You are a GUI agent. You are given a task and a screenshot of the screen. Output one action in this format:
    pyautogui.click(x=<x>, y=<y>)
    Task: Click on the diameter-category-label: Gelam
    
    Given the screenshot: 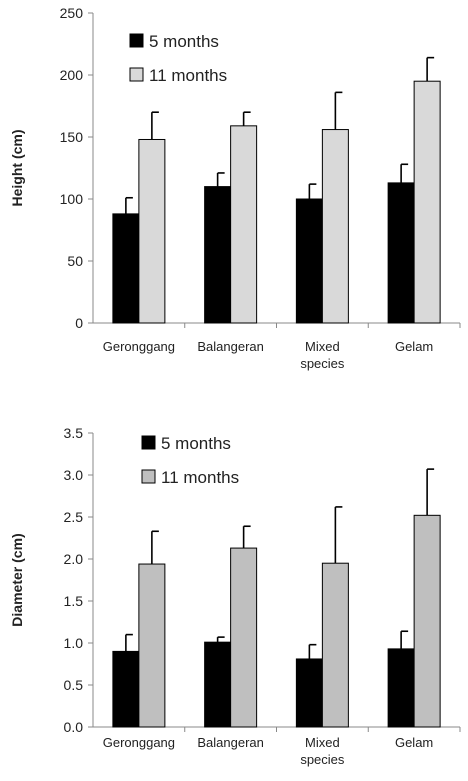 What is the action you would take?
    pyautogui.click(x=414, y=742)
    